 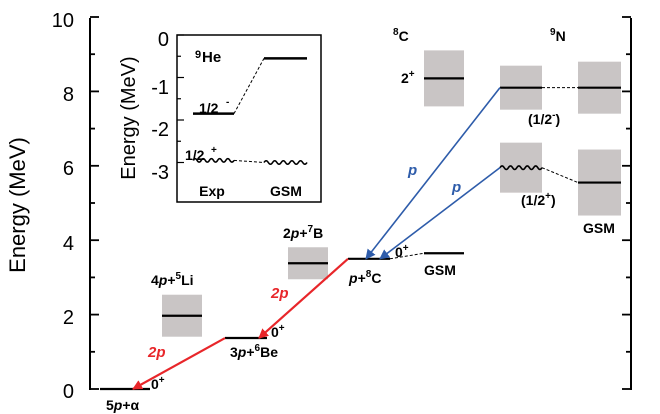 What do you see at coordinates (285, 162) in the screenshot?
I see `inset-gsm-level-half-plus` at bounding box center [285, 162].